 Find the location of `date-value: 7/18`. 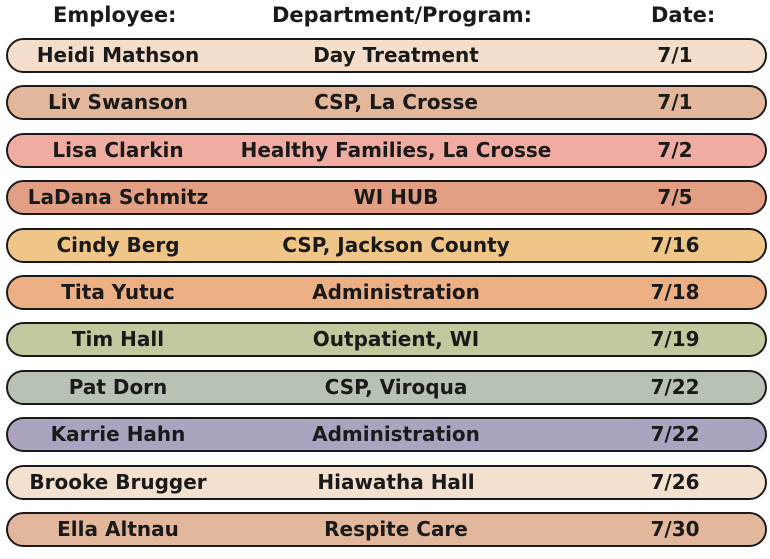

date-value: 7/18 is located at coordinates (675, 291).